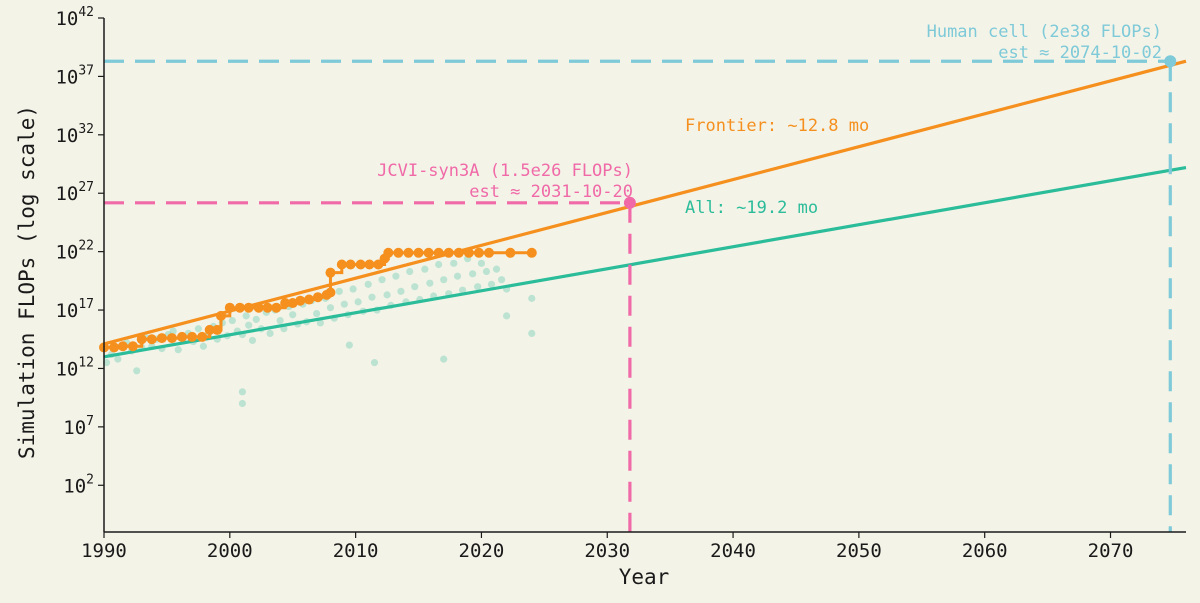 The height and width of the screenshot is (603, 1200). What do you see at coordinates (777, 126) in the screenshot?
I see `frontier-label: Frontier: ~12.8 mo` at bounding box center [777, 126].